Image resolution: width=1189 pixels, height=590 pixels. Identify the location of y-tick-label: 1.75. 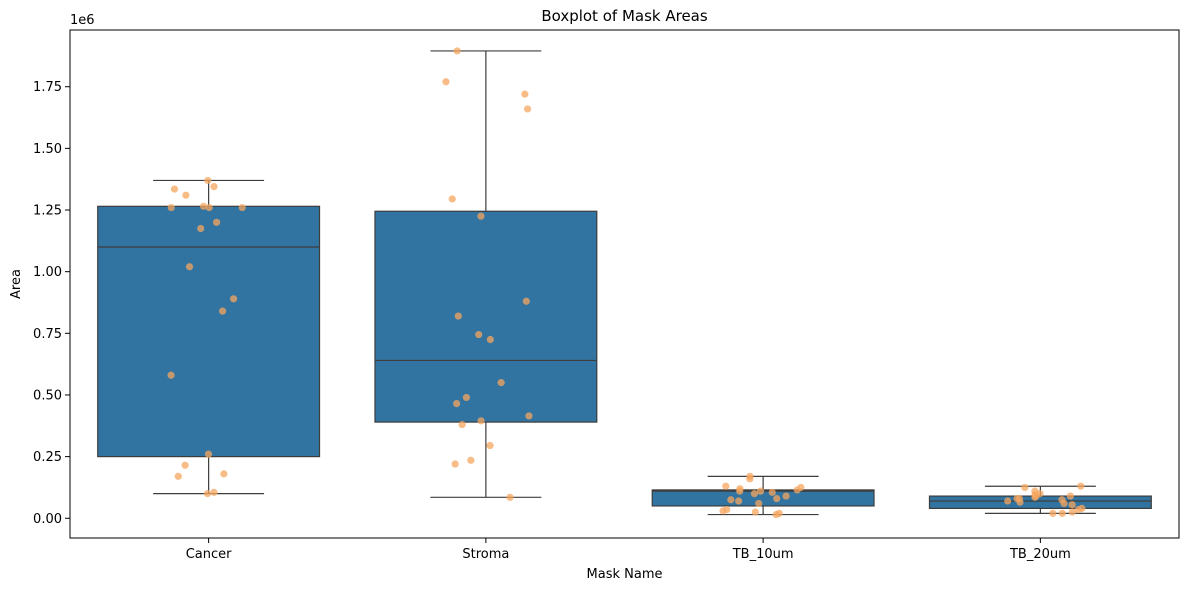
(47, 87).